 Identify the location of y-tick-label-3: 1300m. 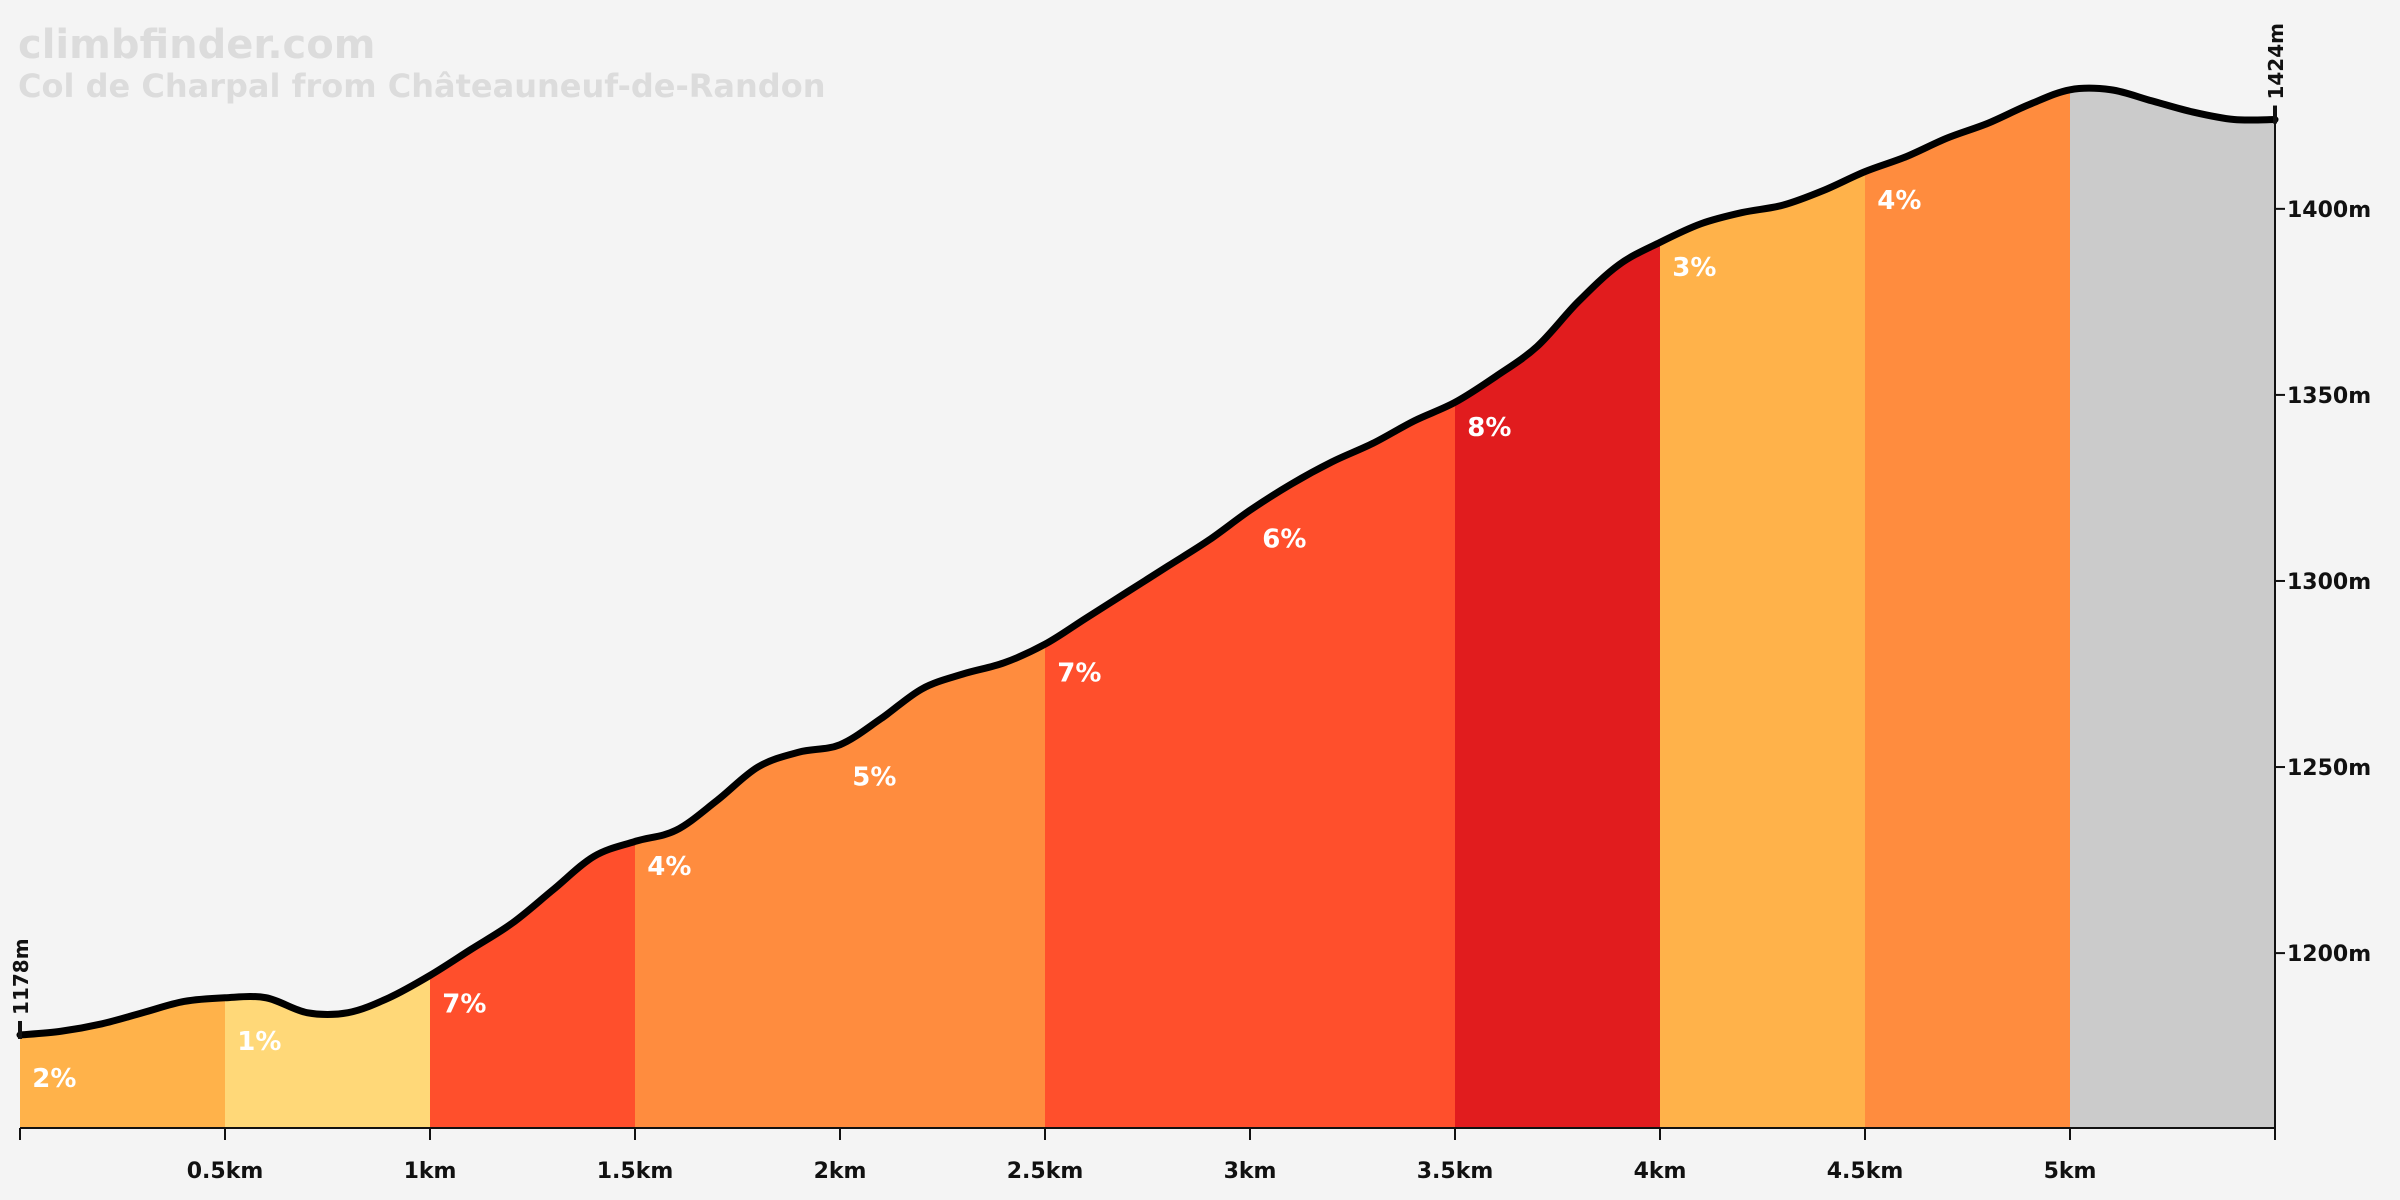
(2329, 582).